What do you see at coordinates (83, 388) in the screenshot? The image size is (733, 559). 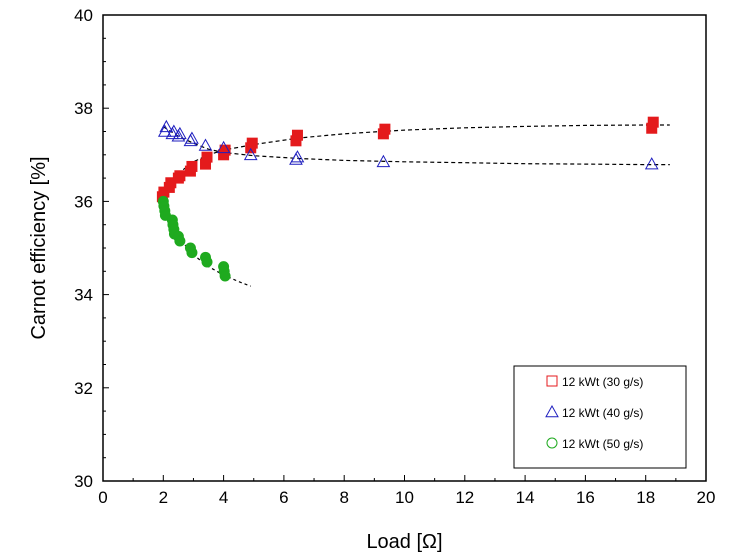 I see `y-tick-label: 32` at bounding box center [83, 388].